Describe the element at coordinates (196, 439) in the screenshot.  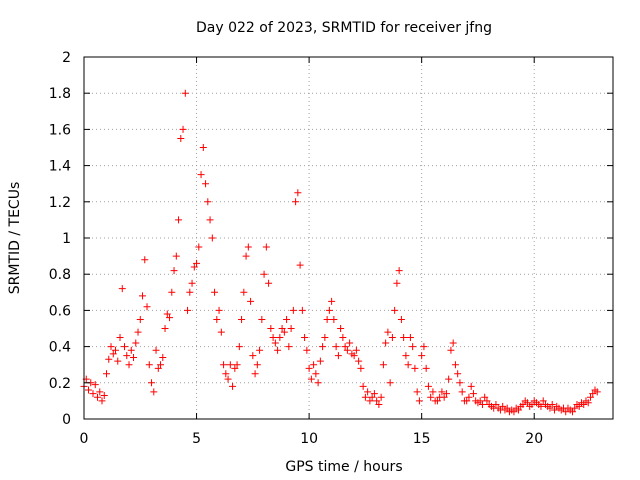
I see `x-tick-label: 5` at that location.